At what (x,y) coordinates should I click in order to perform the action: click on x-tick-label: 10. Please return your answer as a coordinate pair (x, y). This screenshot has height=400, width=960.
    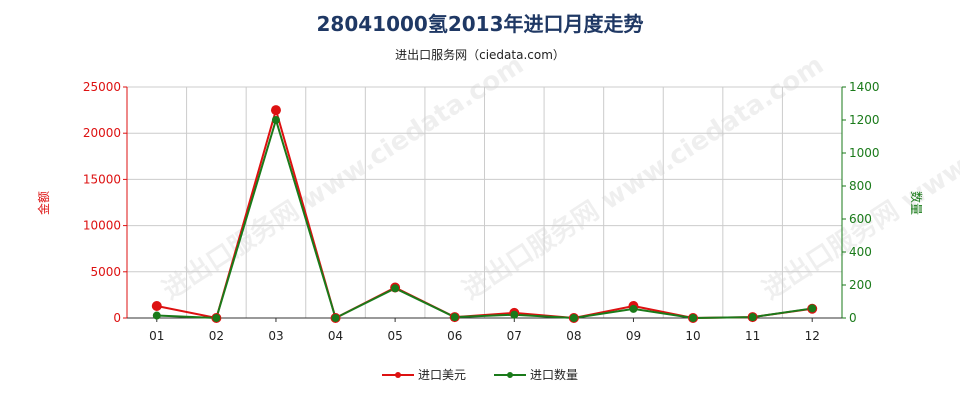
    Looking at the image, I should click on (692, 336).